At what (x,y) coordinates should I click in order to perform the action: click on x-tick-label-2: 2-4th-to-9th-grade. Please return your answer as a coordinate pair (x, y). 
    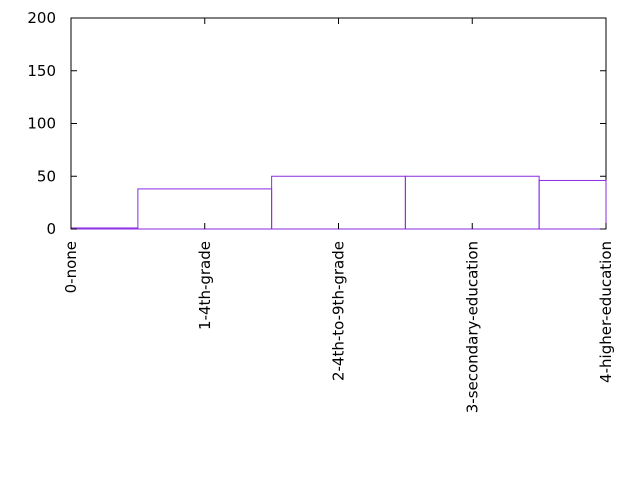
    Looking at the image, I should click on (339, 311).